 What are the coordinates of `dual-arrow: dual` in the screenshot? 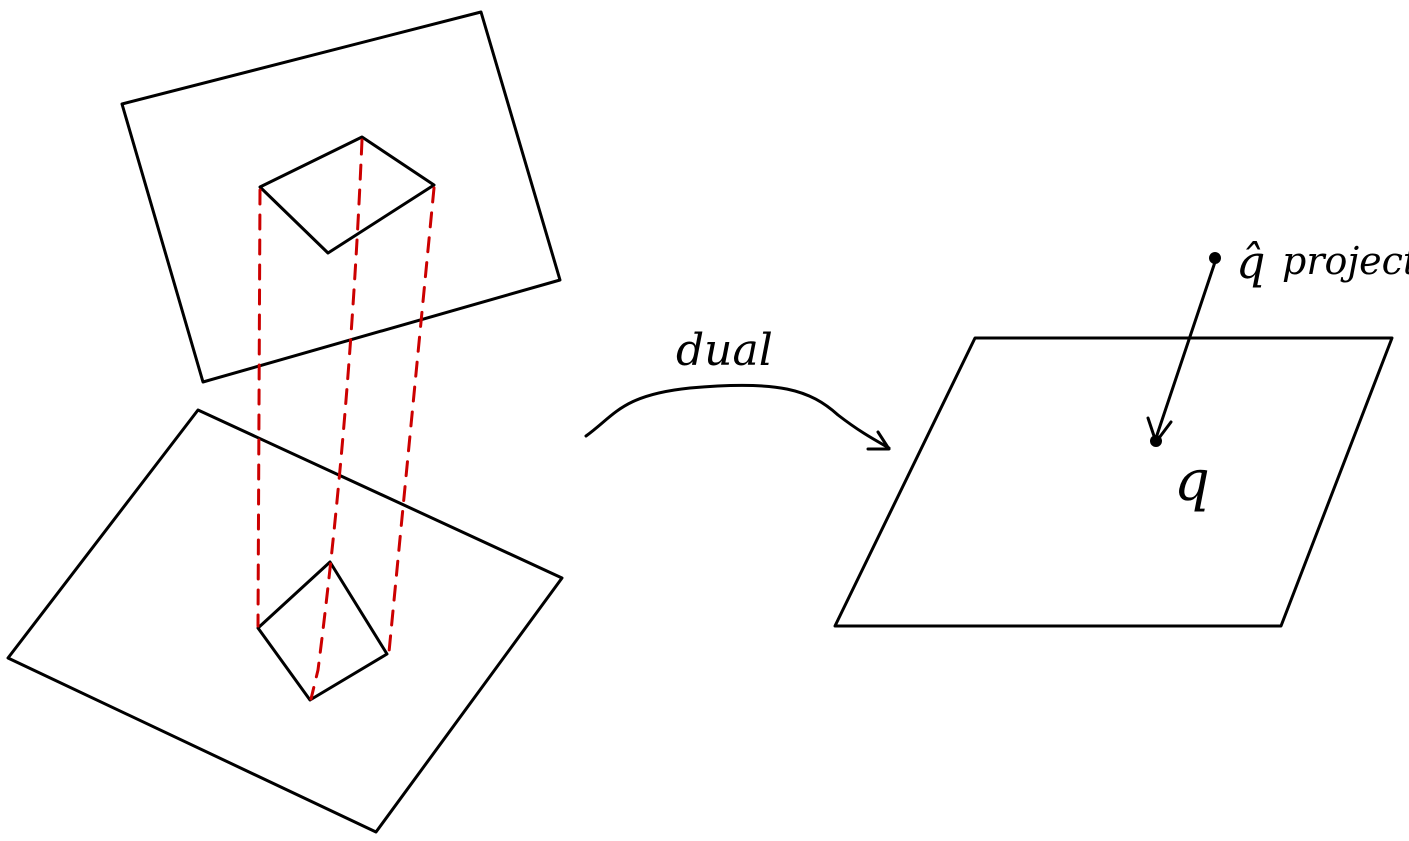 It's located at (737, 388).